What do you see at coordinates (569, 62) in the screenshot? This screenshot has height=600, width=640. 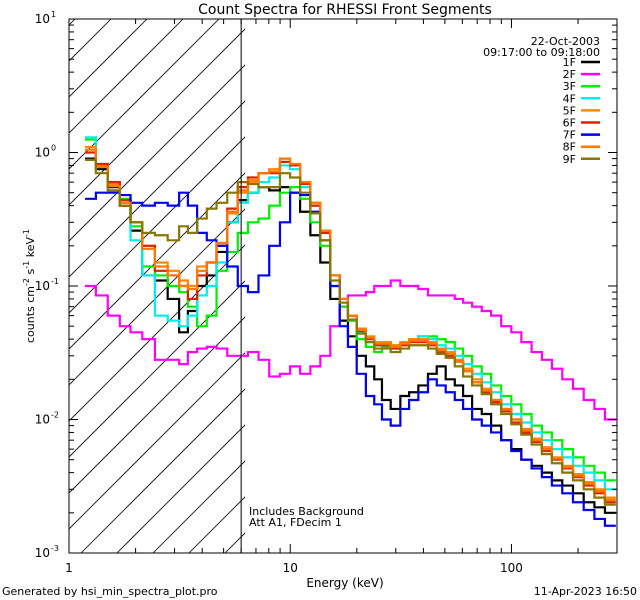 I see `legend-label-1F: 1F` at bounding box center [569, 62].